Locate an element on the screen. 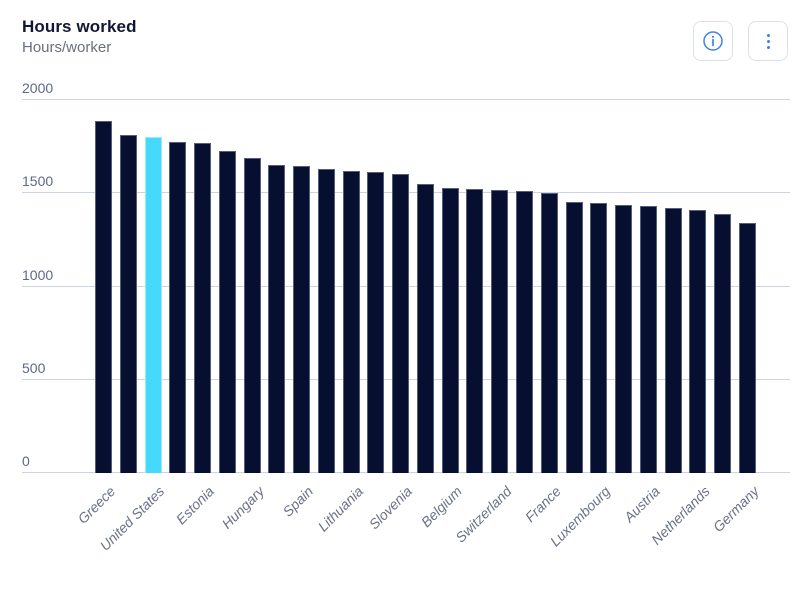 Image resolution: width=805 pixels, height=589 pixels. bar-luxembourg is located at coordinates (599, 337).